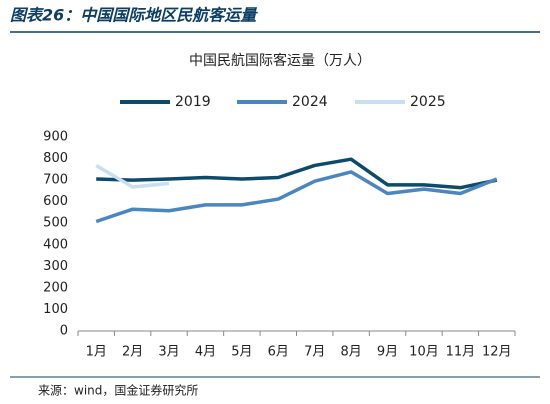 Image resolution: width=550 pixels, height=404 pixels. I want to click on y-tick-label: 300, so click(55, 266).